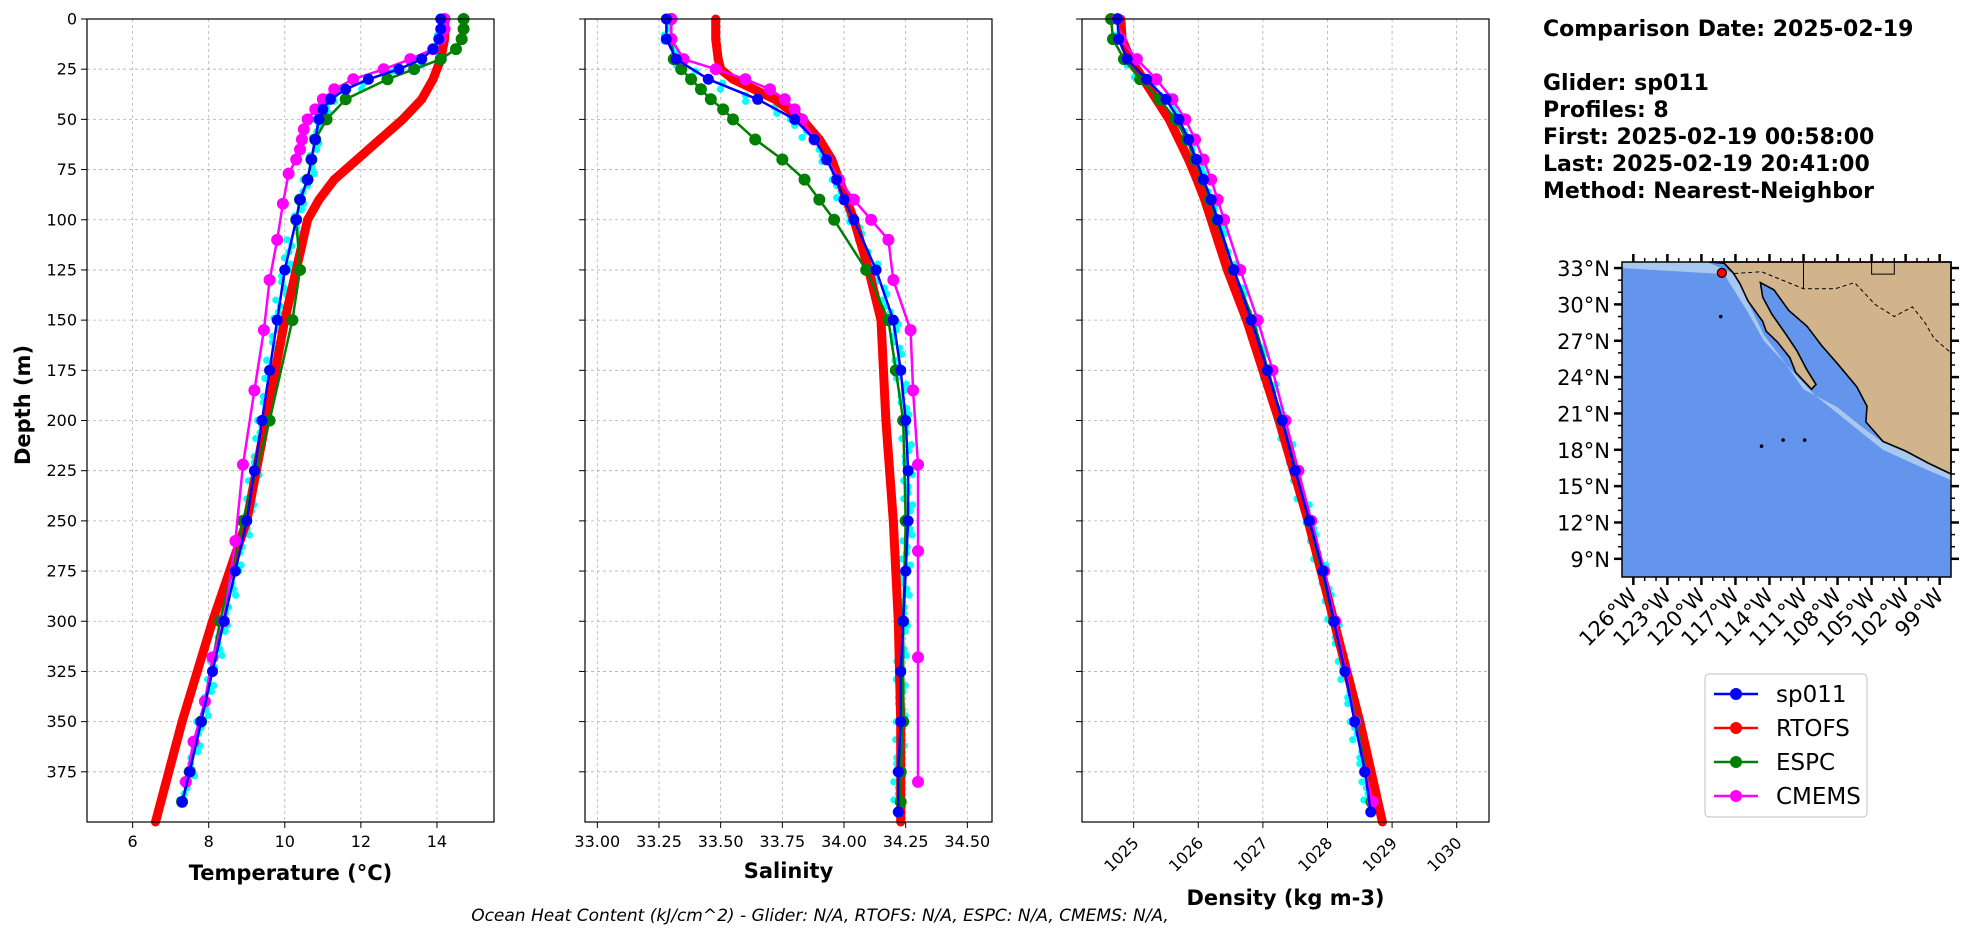  Describe the element at coordinates (67, 169) in the screenshot. I see `y-tick-label: 75` at that location.